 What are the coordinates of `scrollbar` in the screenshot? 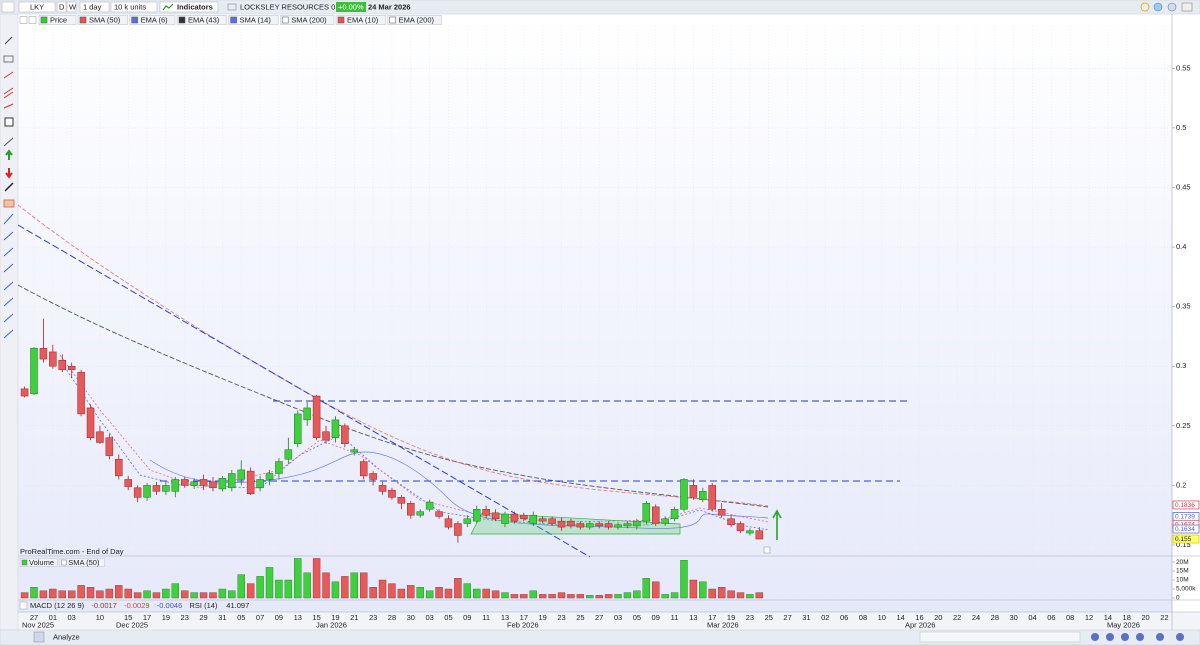 It's located at (1000, 637).